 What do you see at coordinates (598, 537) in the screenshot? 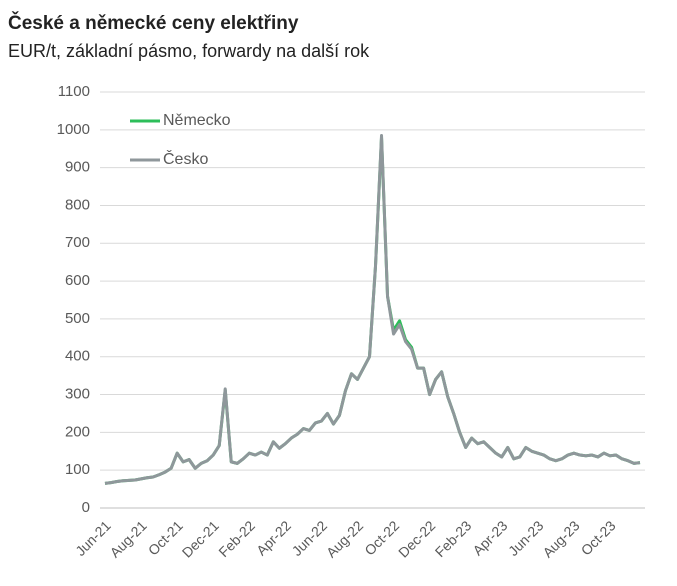
I see `x-tick-label: Oct-23` at bounding box center [598, 537].